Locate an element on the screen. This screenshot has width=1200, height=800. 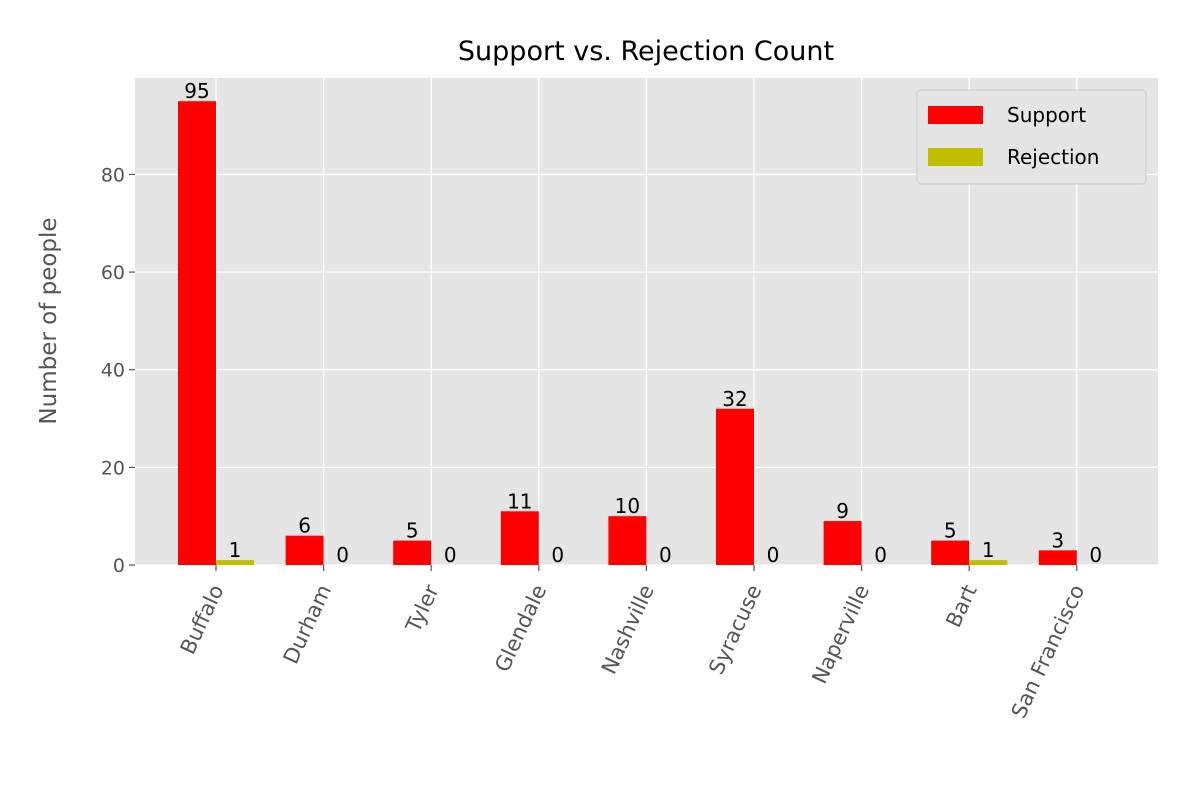
legend-swatch-rejection is located at coordinates (955, 157).